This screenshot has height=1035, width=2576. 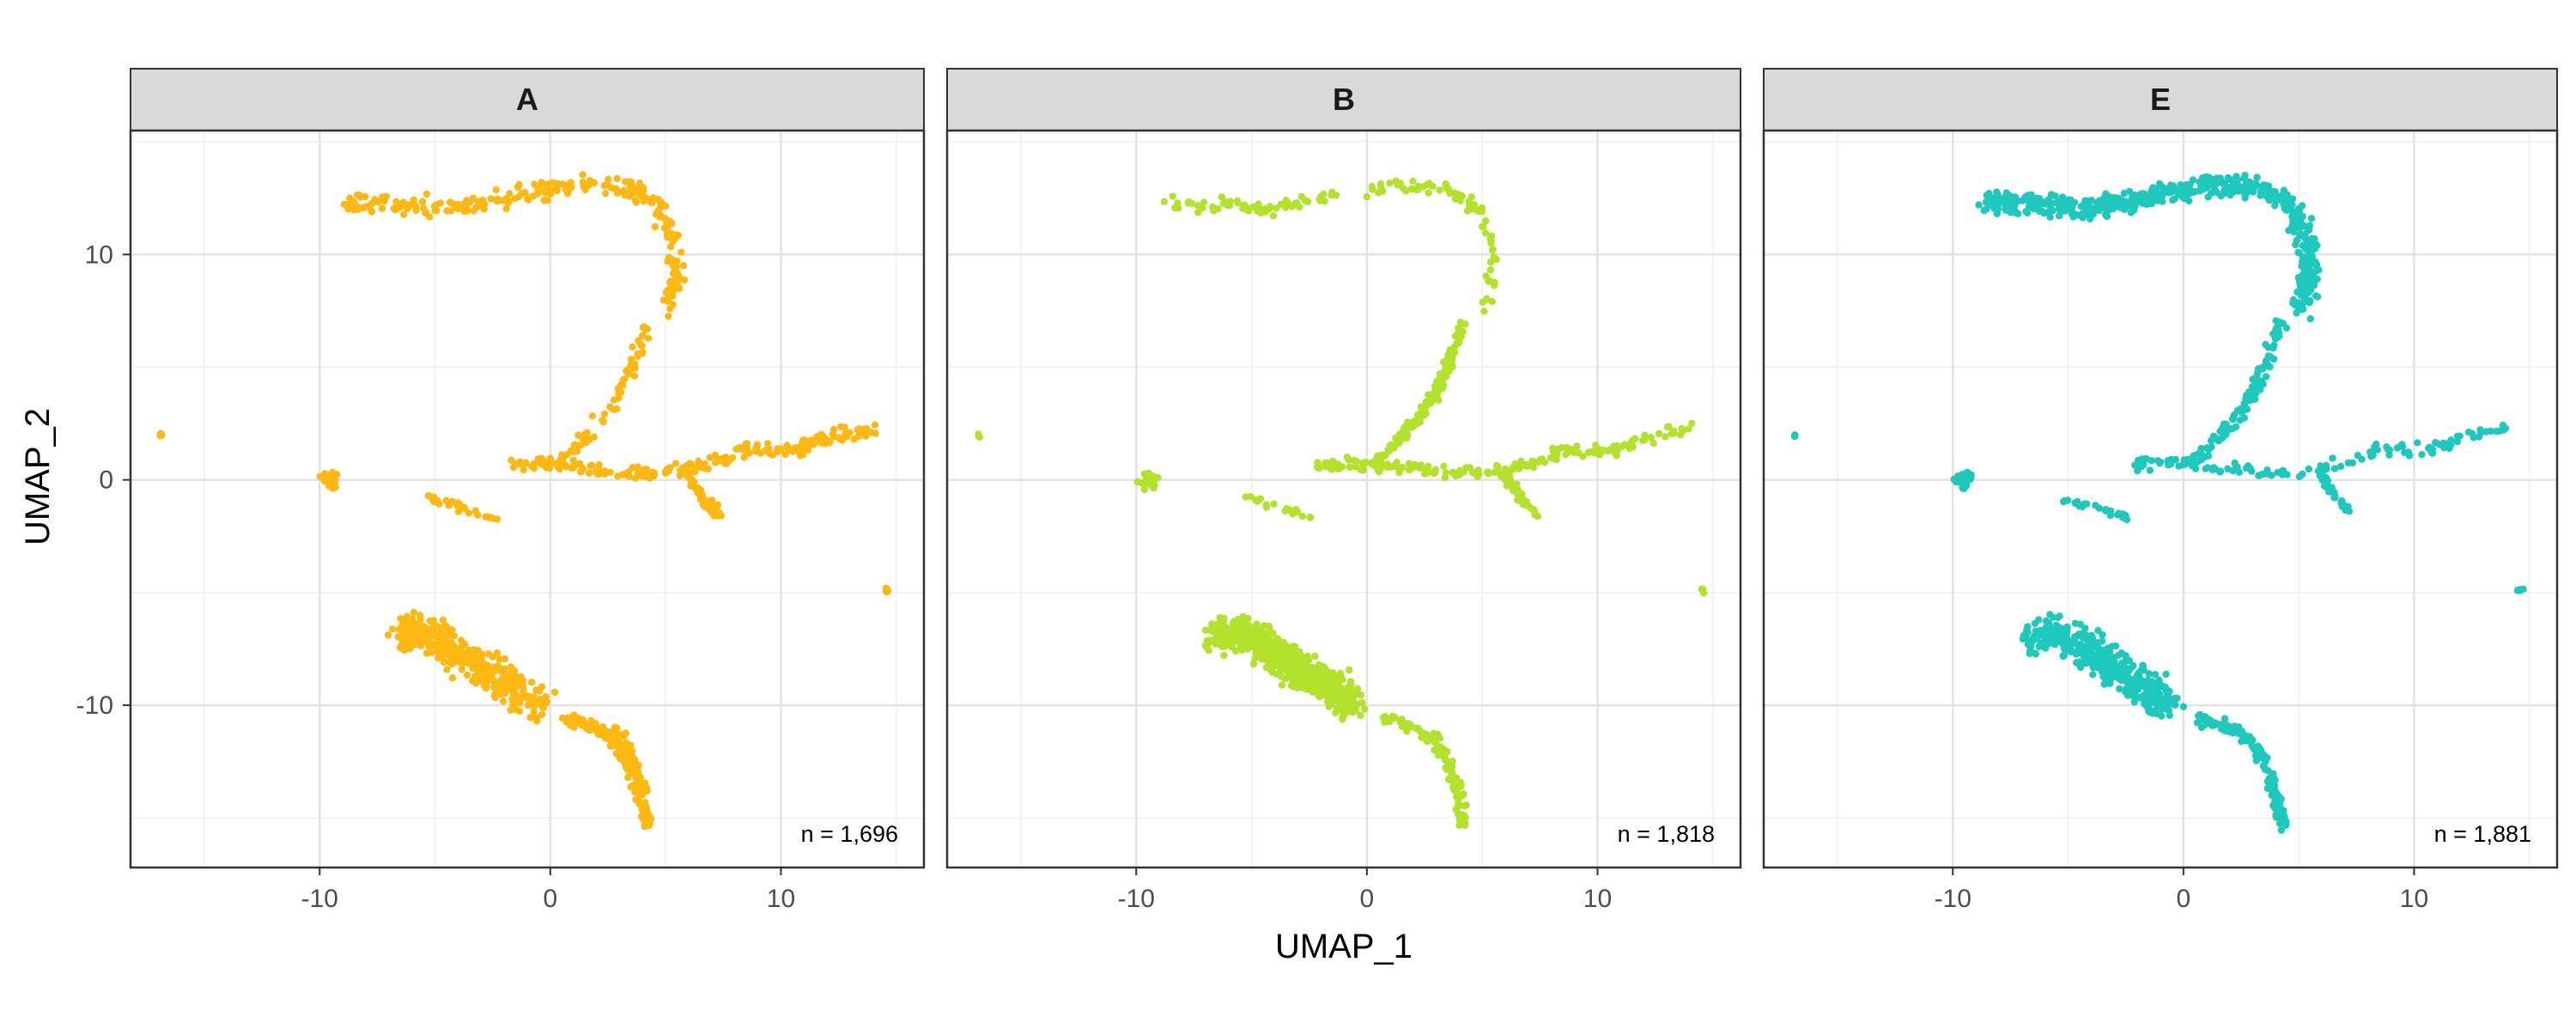 What do you see at coordinates (850, 834) in the screenshot?
I see `count-label: n = 1,696` at bounding box center [850, 834].